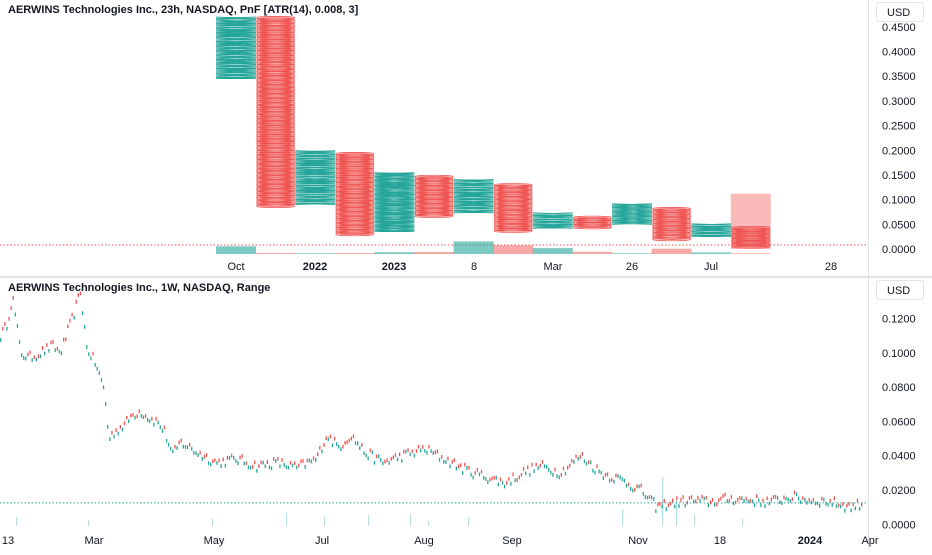 This screenshot has height=555, width=932. I want to click on pnf-o-mark, so click(434, 176).